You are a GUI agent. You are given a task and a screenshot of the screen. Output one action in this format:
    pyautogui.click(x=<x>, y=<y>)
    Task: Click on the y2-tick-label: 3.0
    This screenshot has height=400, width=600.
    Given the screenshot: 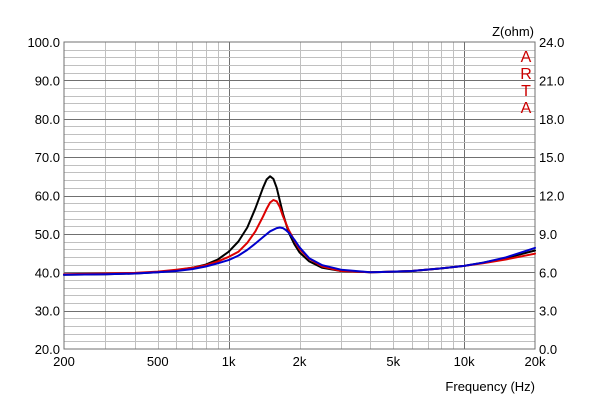 What is the action you would take?
    pyautogui.click(x=548, y=311)
    